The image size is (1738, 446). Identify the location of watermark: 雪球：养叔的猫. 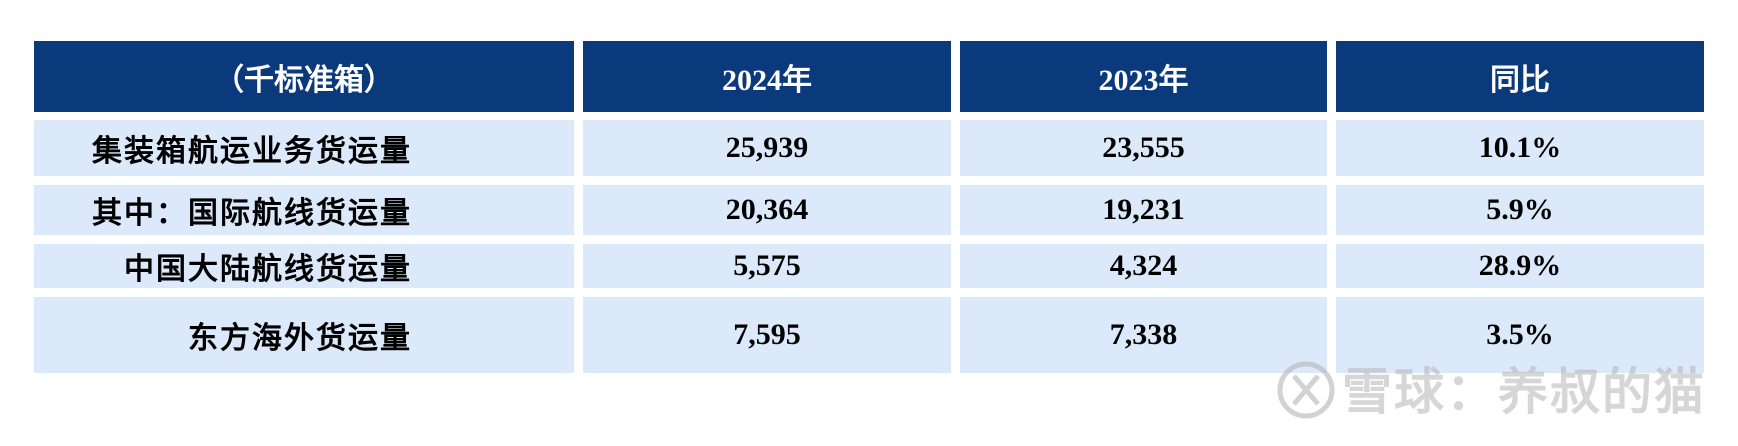
(1524, 392).